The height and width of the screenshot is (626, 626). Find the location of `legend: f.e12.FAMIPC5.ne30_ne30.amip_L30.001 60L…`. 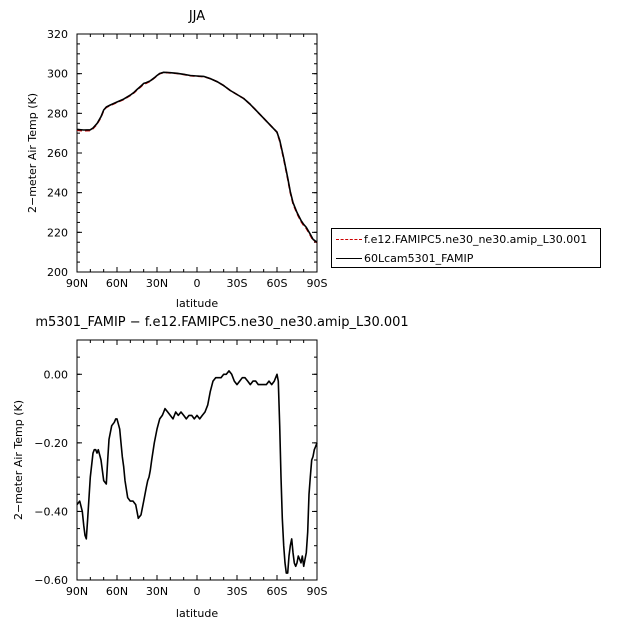

legend: f.e12.FAMIPC5.ne30_ne30.amip_L30.001 60L… is located at coordinates (466, 248).